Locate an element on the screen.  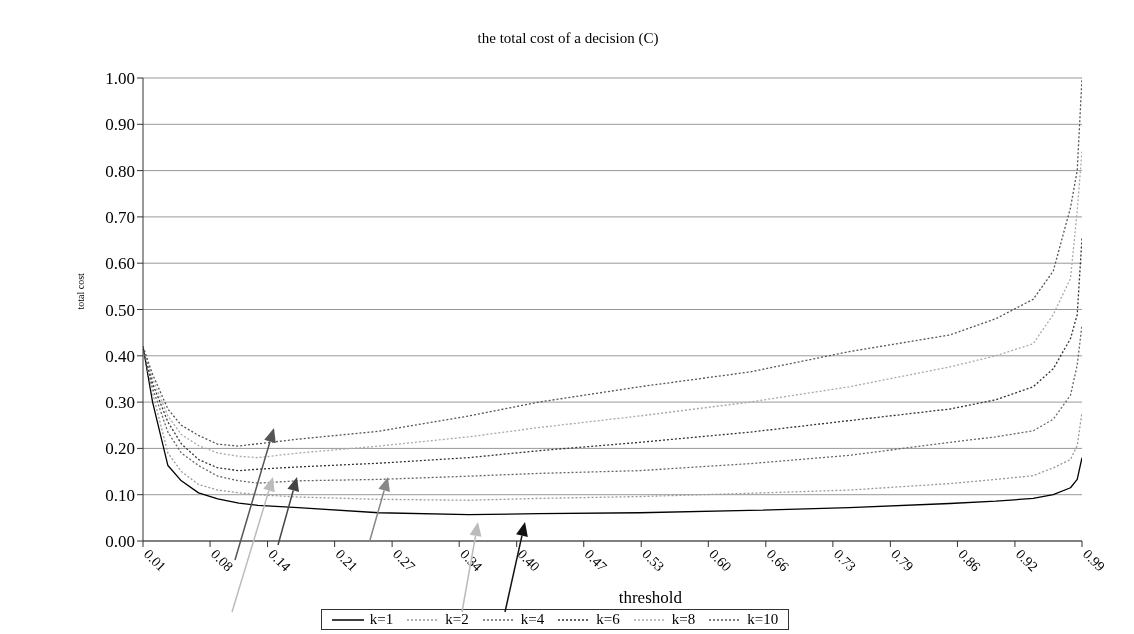
y-tick-label: 0.30 is located at coordinates (120, 403).